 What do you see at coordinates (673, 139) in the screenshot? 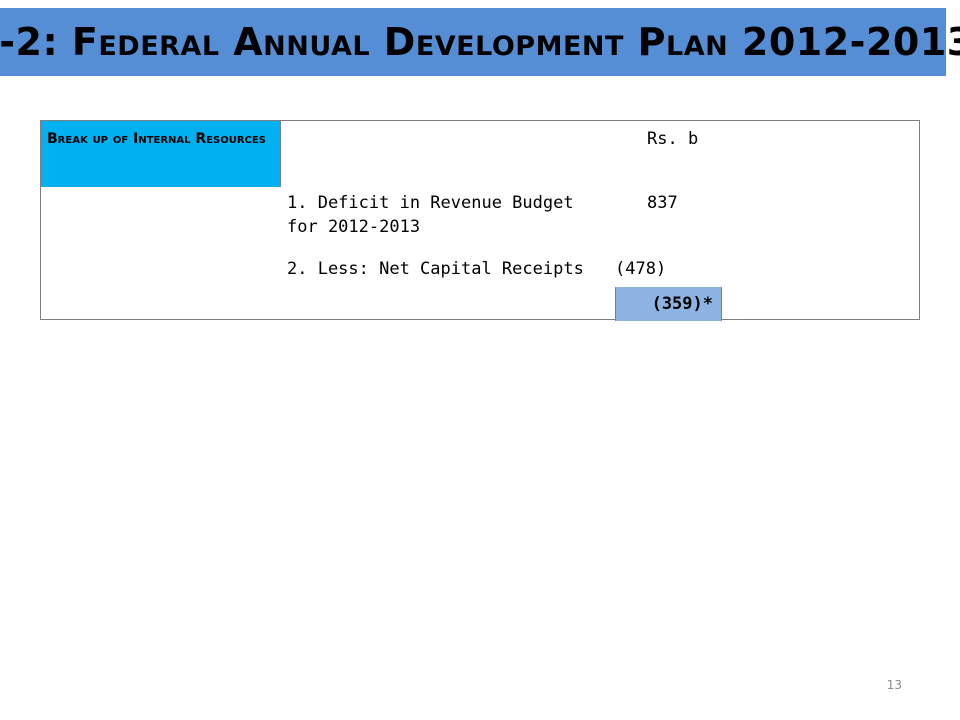
I see `unit-label: Rs. b` at bounding box center [673, 139].